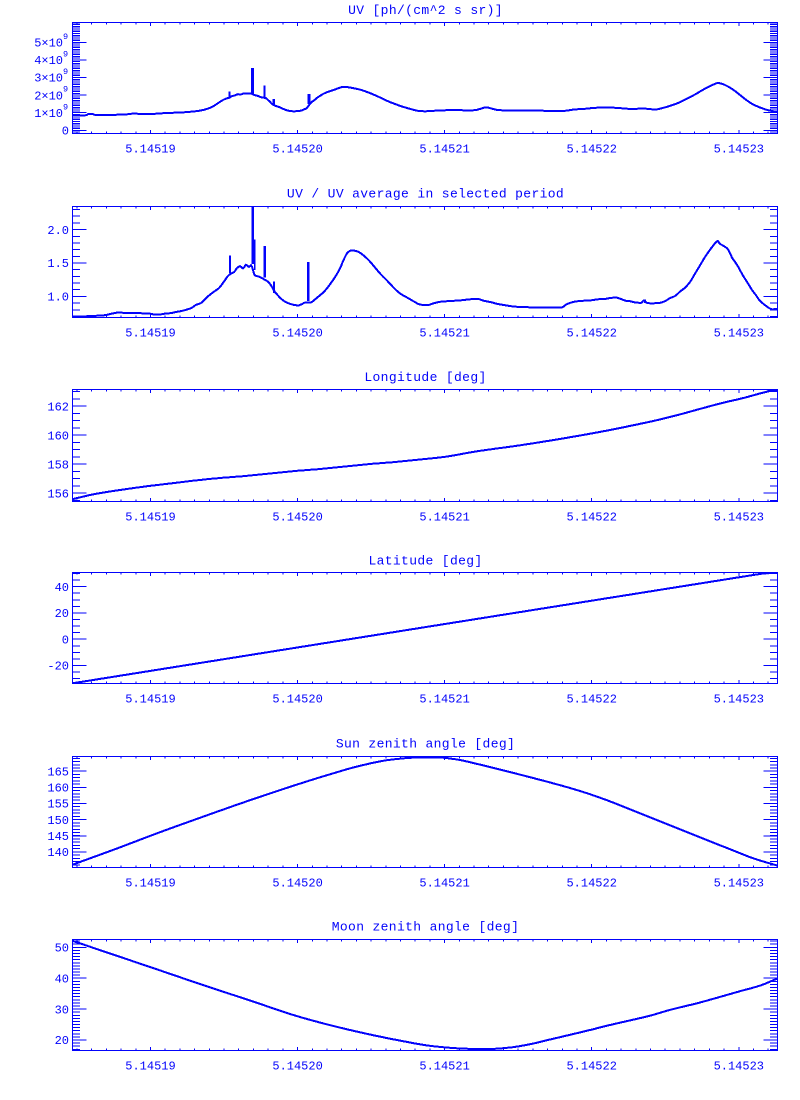 The width and height of the screenshot is (800, 1100). I want to click on svg-text: 2.0, so click(58, 231).